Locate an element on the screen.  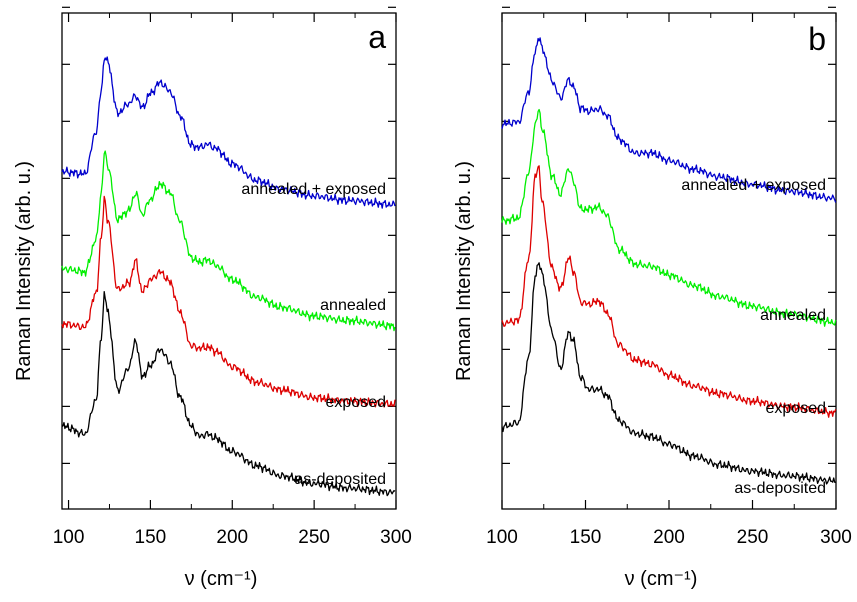
series-line-exposed is located at coordinates (228, 301).